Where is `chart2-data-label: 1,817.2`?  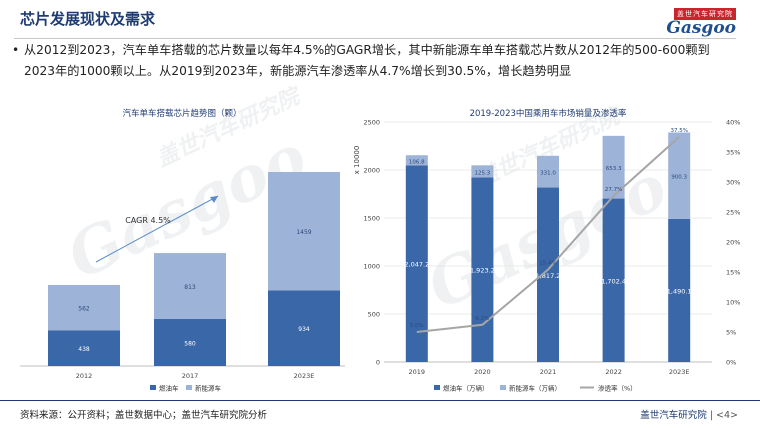 chart2-data-label: 1,817.2 is located at coordinates (548, 276).